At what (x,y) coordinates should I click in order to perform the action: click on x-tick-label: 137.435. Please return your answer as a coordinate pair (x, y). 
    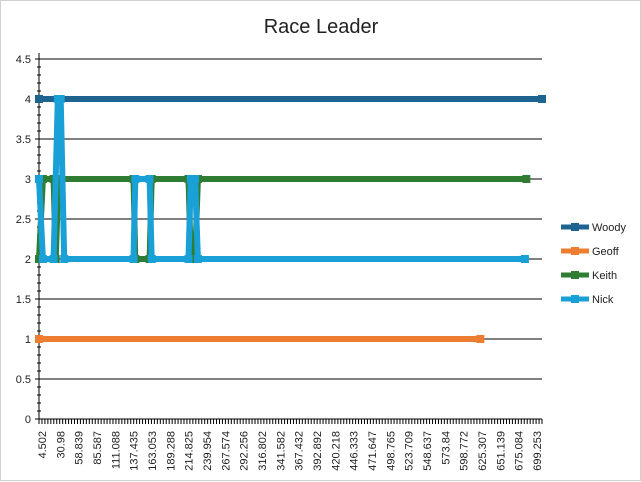
    Looking at the image, I should click on (135, 451).